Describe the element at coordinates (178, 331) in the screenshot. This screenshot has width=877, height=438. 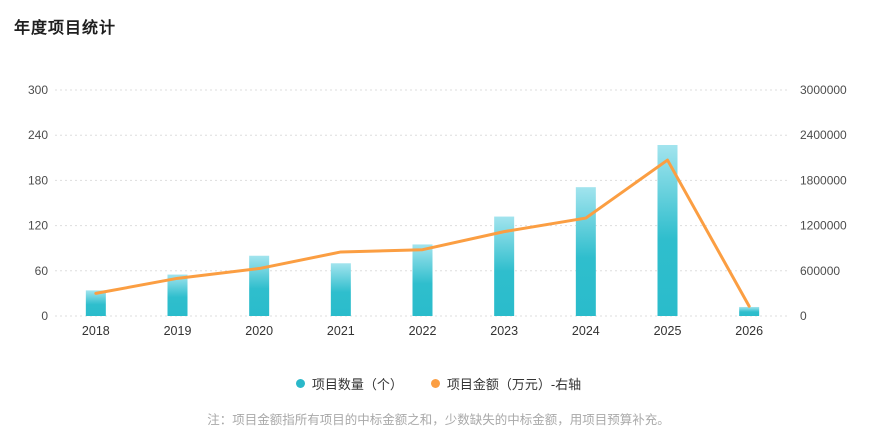
I see `x-label-2019: 2019` at that location.